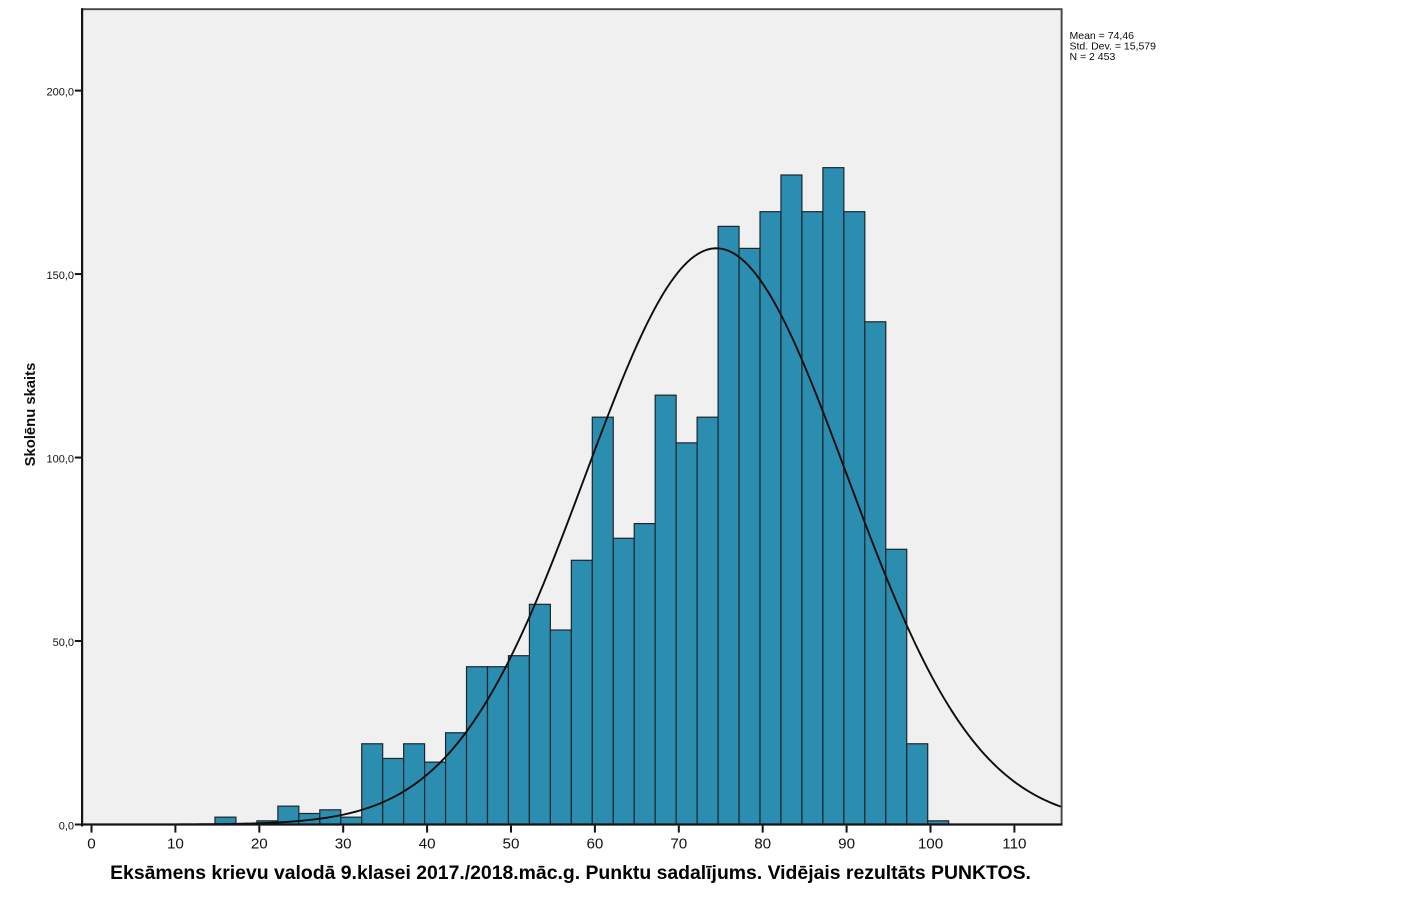 The image size is (1417, 905). I want to click on svg-text: Mean = 74,46, so click(1102, 36).